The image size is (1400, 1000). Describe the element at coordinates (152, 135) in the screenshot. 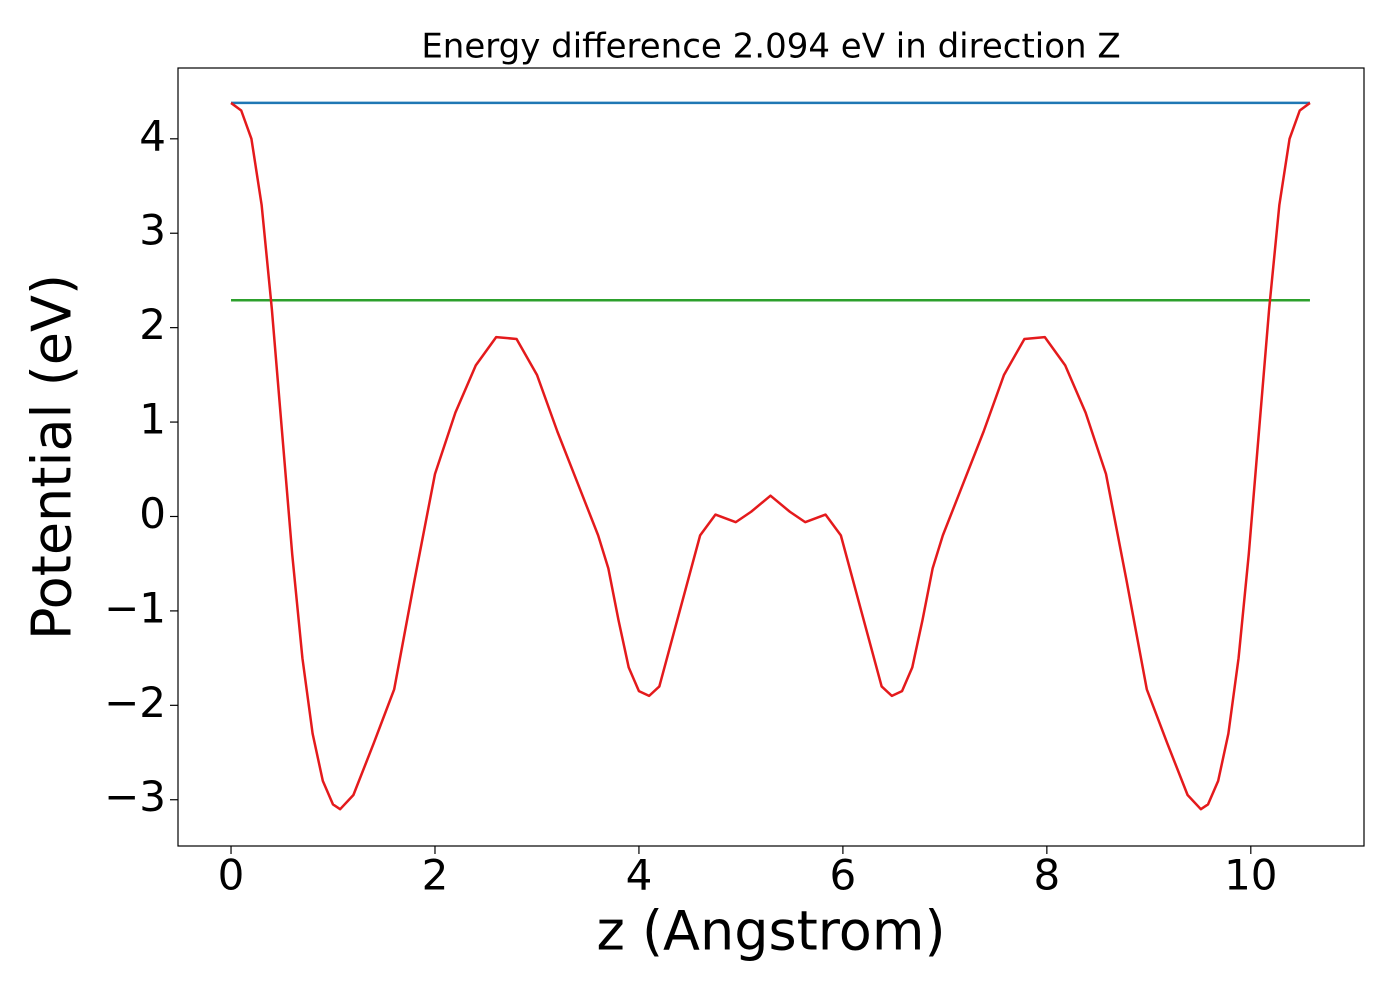

I see `y-tick-label: 4` at that location.